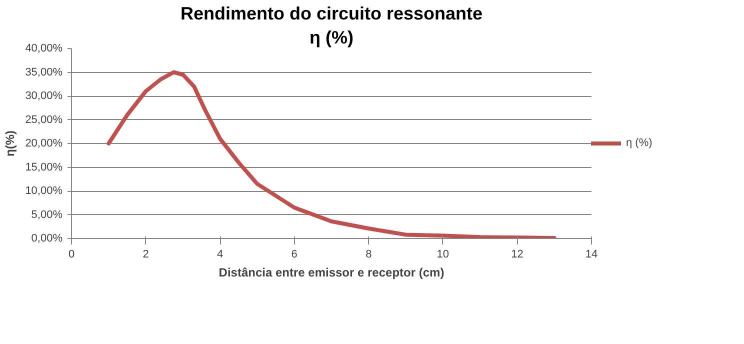 Image resolution: width=744 pixels, height=344 pixels. What do you see at coordinates (331, 14) in the screenshot?
I see `chart-title: Rendimento do circuito ressonante` at bounding box center [331, 14].